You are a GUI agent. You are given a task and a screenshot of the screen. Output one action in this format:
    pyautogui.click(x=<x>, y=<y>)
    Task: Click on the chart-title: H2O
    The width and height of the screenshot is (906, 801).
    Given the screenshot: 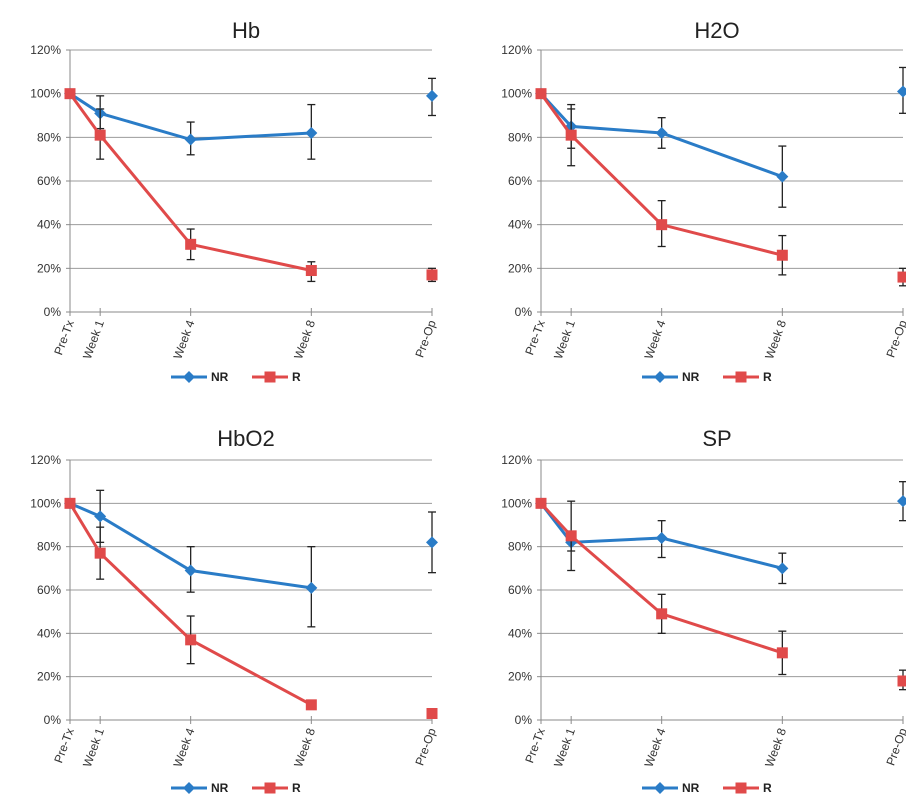 What is the action you would take?
    pyautogui.click(x=716, y=30)
    